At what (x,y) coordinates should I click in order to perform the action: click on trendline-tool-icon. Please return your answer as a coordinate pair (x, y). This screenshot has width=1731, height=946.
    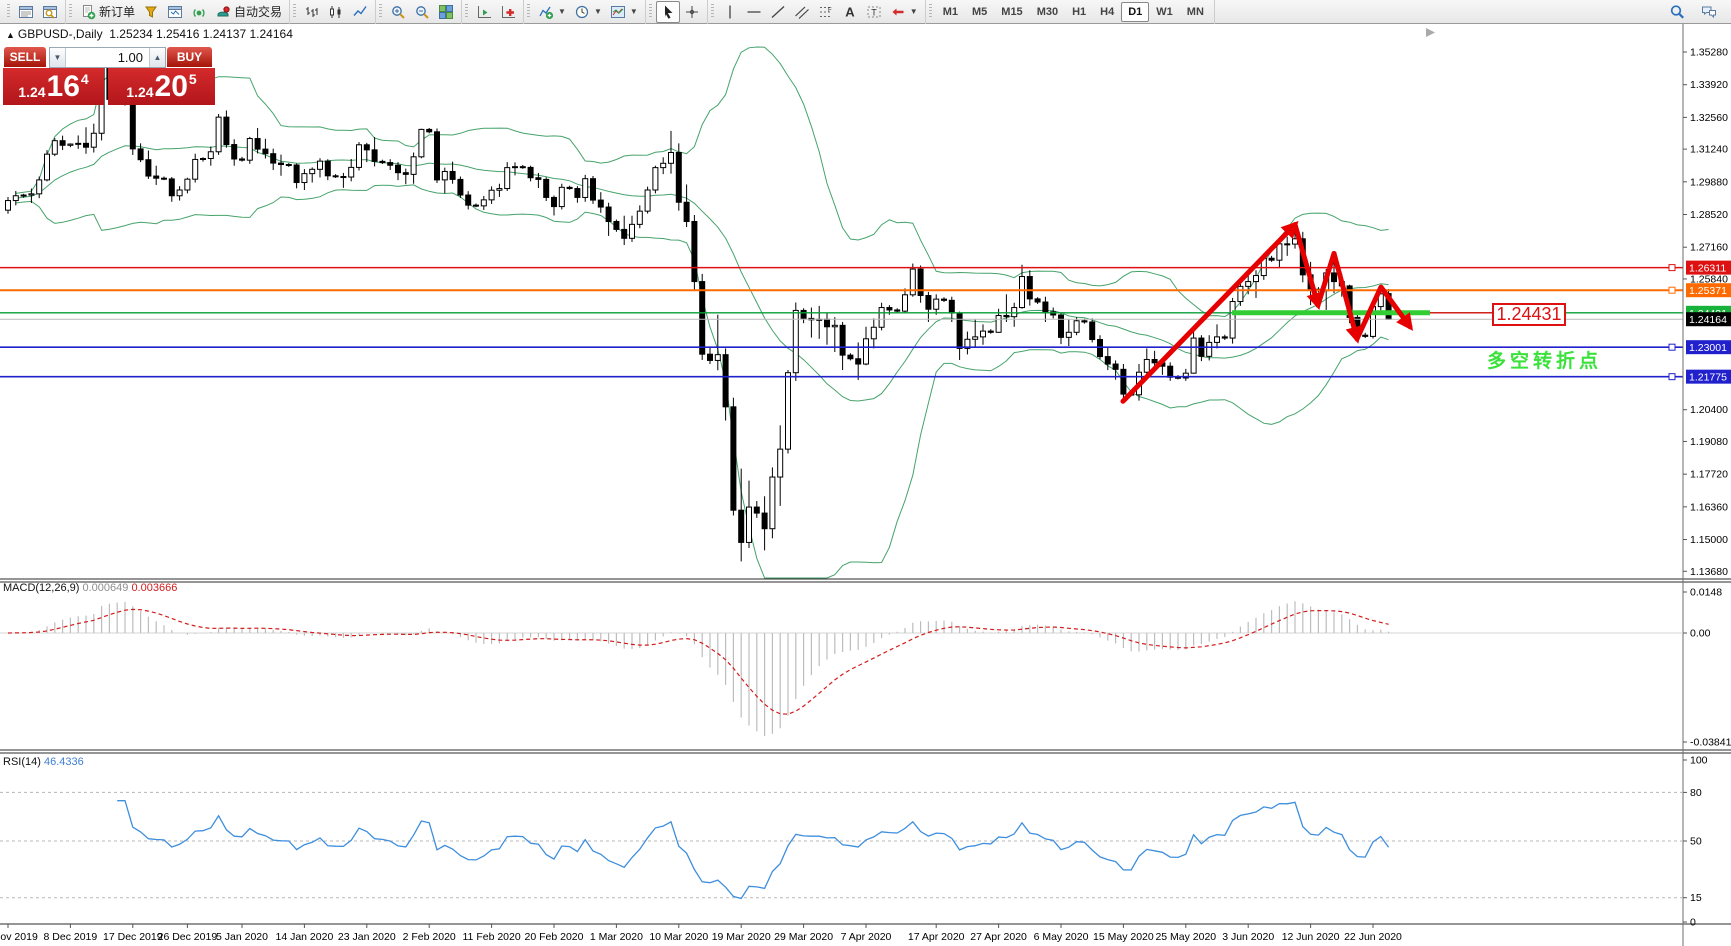
    Looking at the image, I should click on (778, 12).